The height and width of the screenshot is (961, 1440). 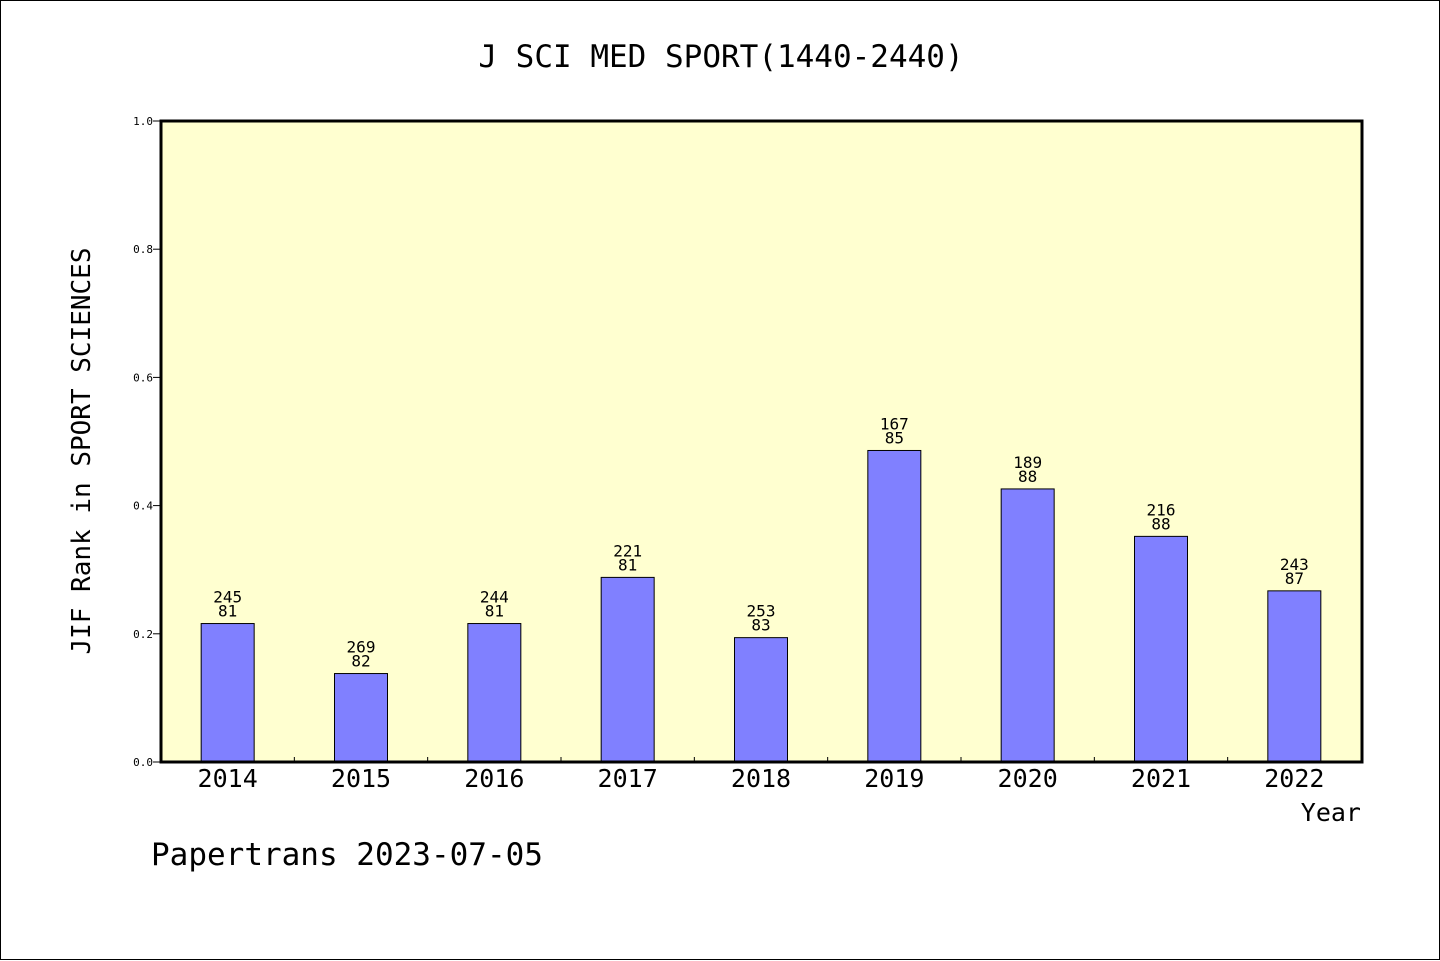 I want to click on bar-2017, so click(x=627, y=669).